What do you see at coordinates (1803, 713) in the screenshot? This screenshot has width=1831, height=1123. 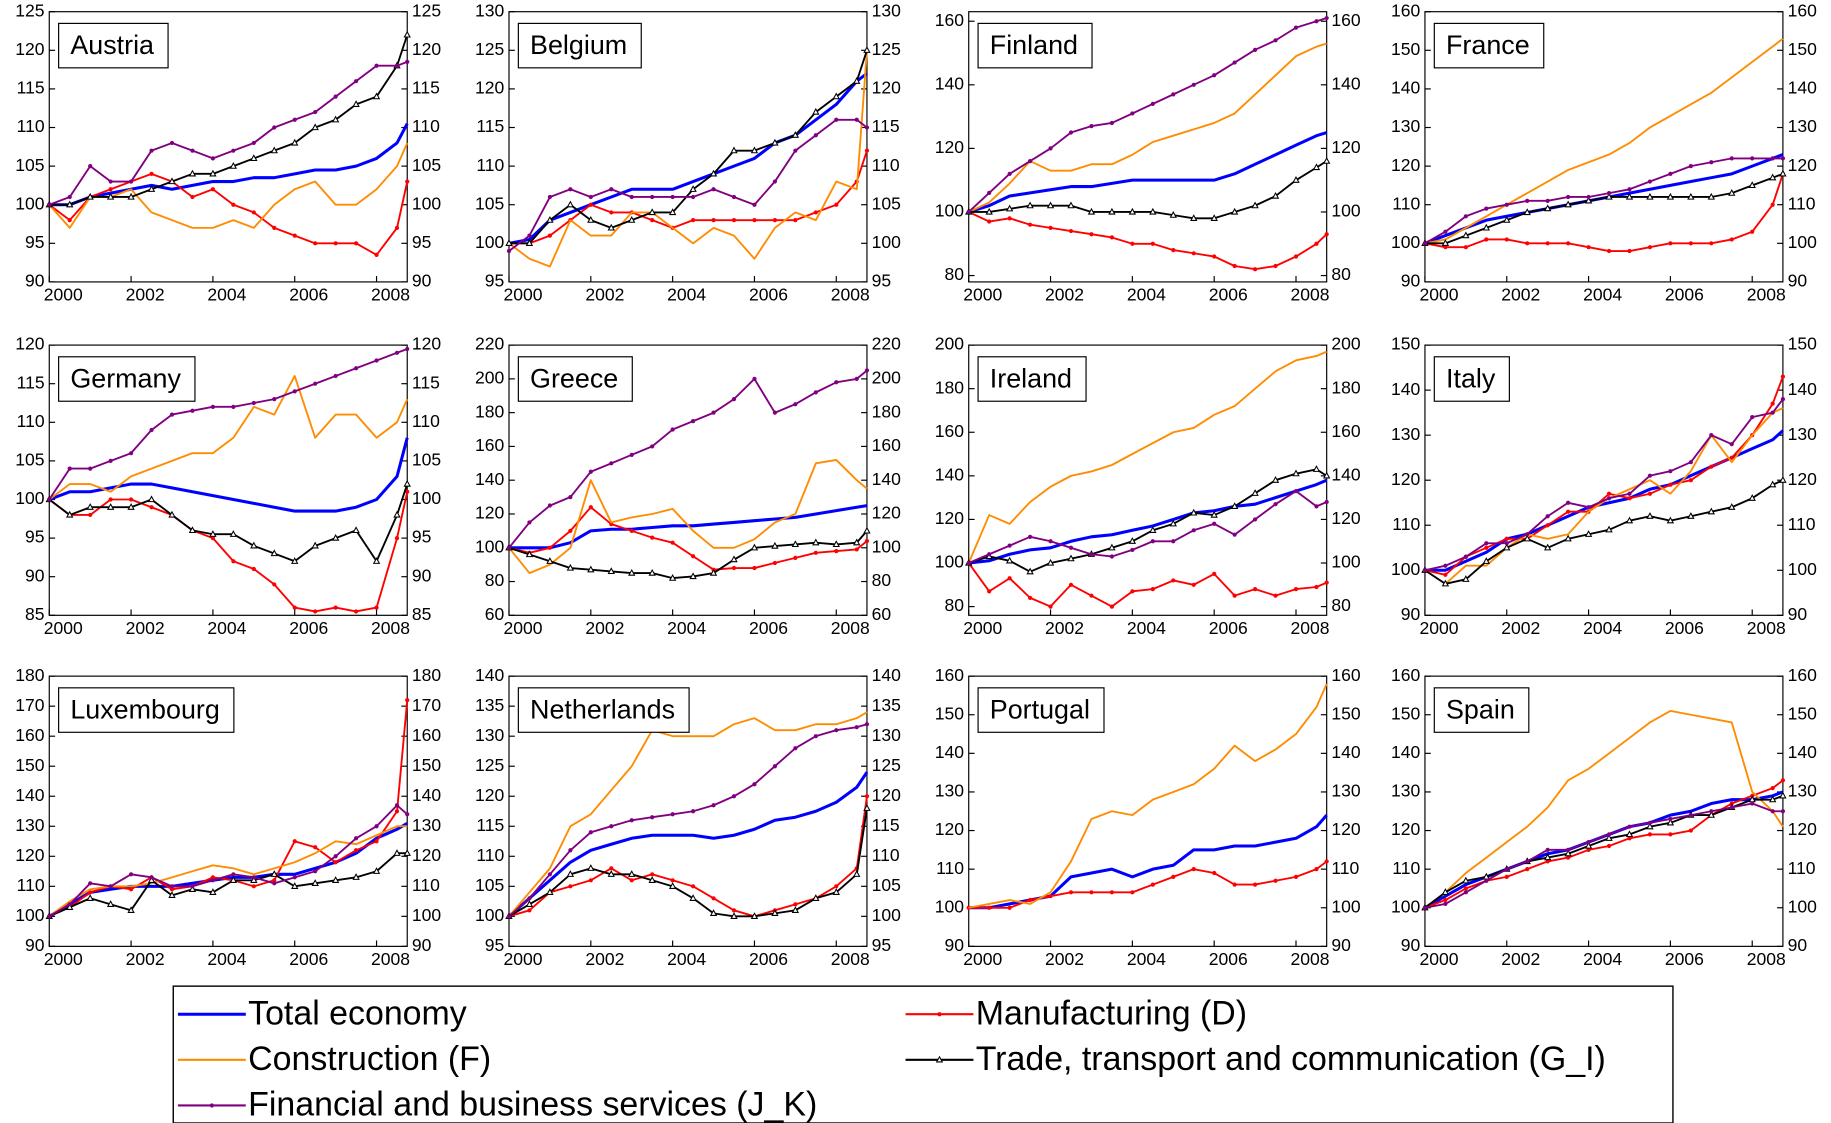 I see `y2-tick-label: 150` at bounding box center [1803, 713].